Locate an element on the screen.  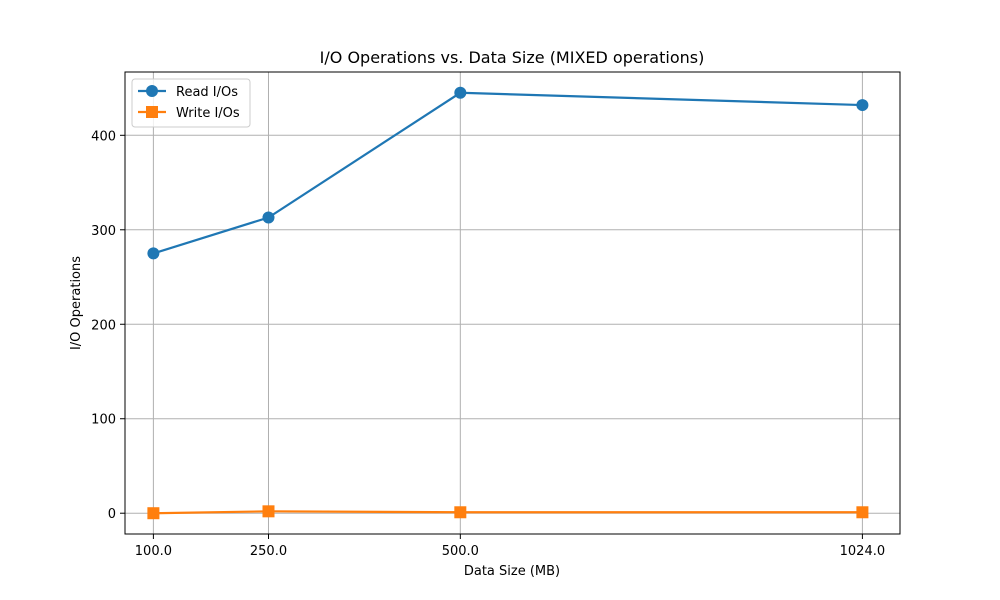
x-axis-label: Data Size (MB) is located at coordinates (512, 571).